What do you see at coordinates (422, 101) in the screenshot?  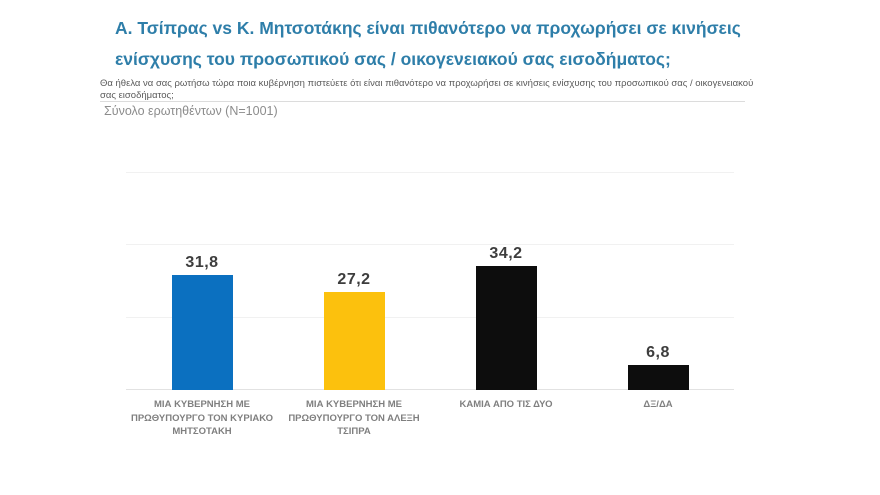 I see `divider-line` at bounding box center [422, 101].